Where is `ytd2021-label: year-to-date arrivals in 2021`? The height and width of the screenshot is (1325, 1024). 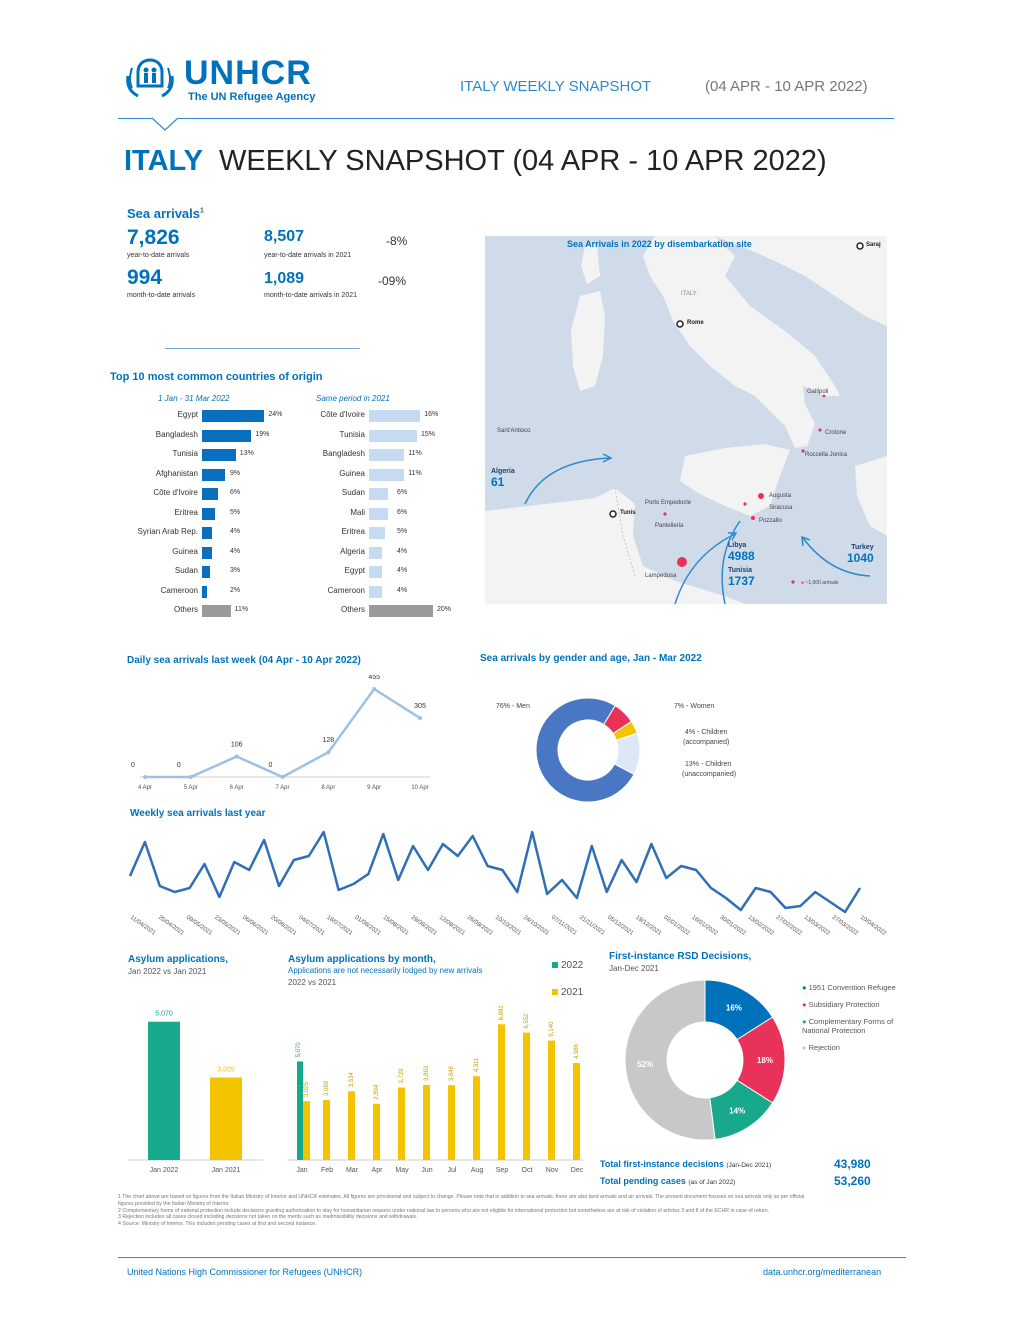 ytd2021-label: year-to-date arrivals in 2021 is located at coordinates (308, 255).